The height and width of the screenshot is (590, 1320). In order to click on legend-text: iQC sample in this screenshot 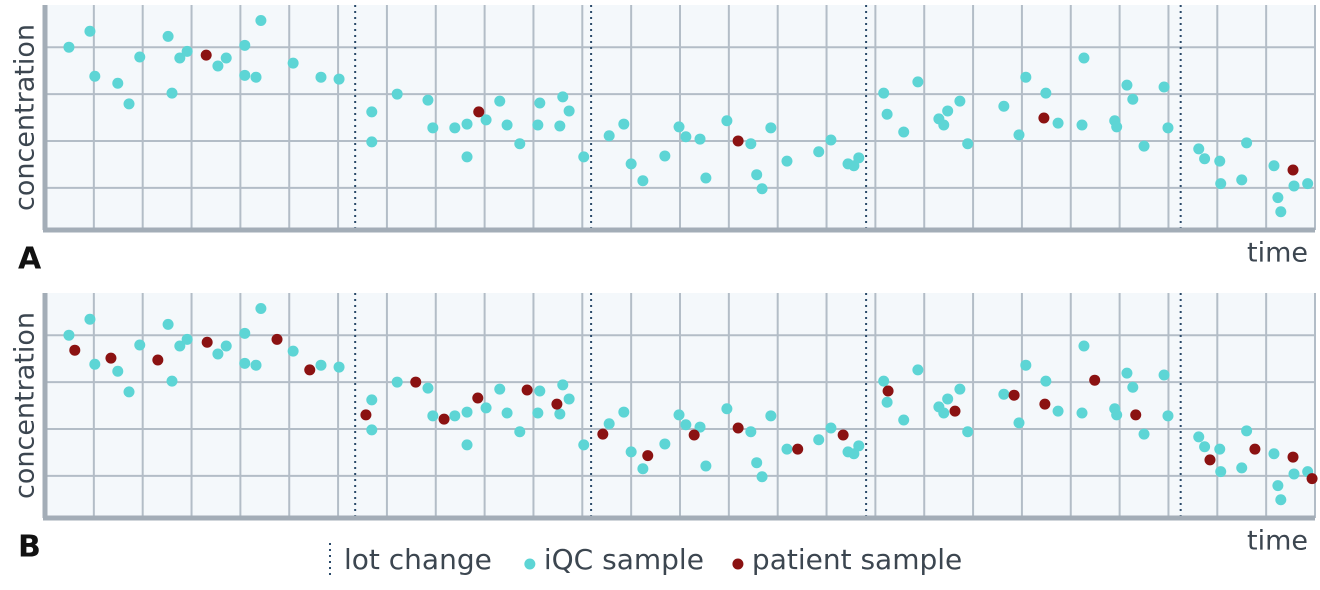, I will do `click(624, 559)`.